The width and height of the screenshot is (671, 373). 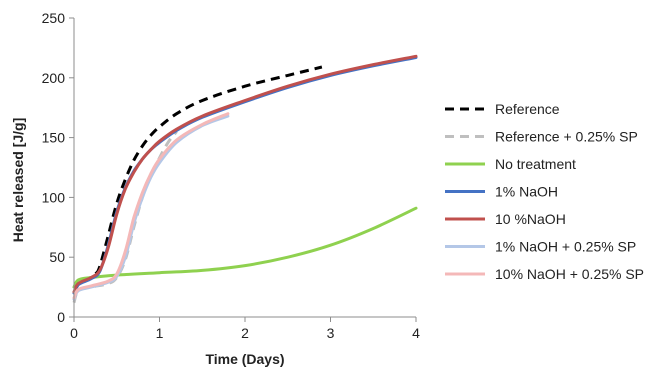 What do you see at coordinates (245, 247) in the screenshot?
I see `series-line-no-treatment` at bounding box center [245, 247].